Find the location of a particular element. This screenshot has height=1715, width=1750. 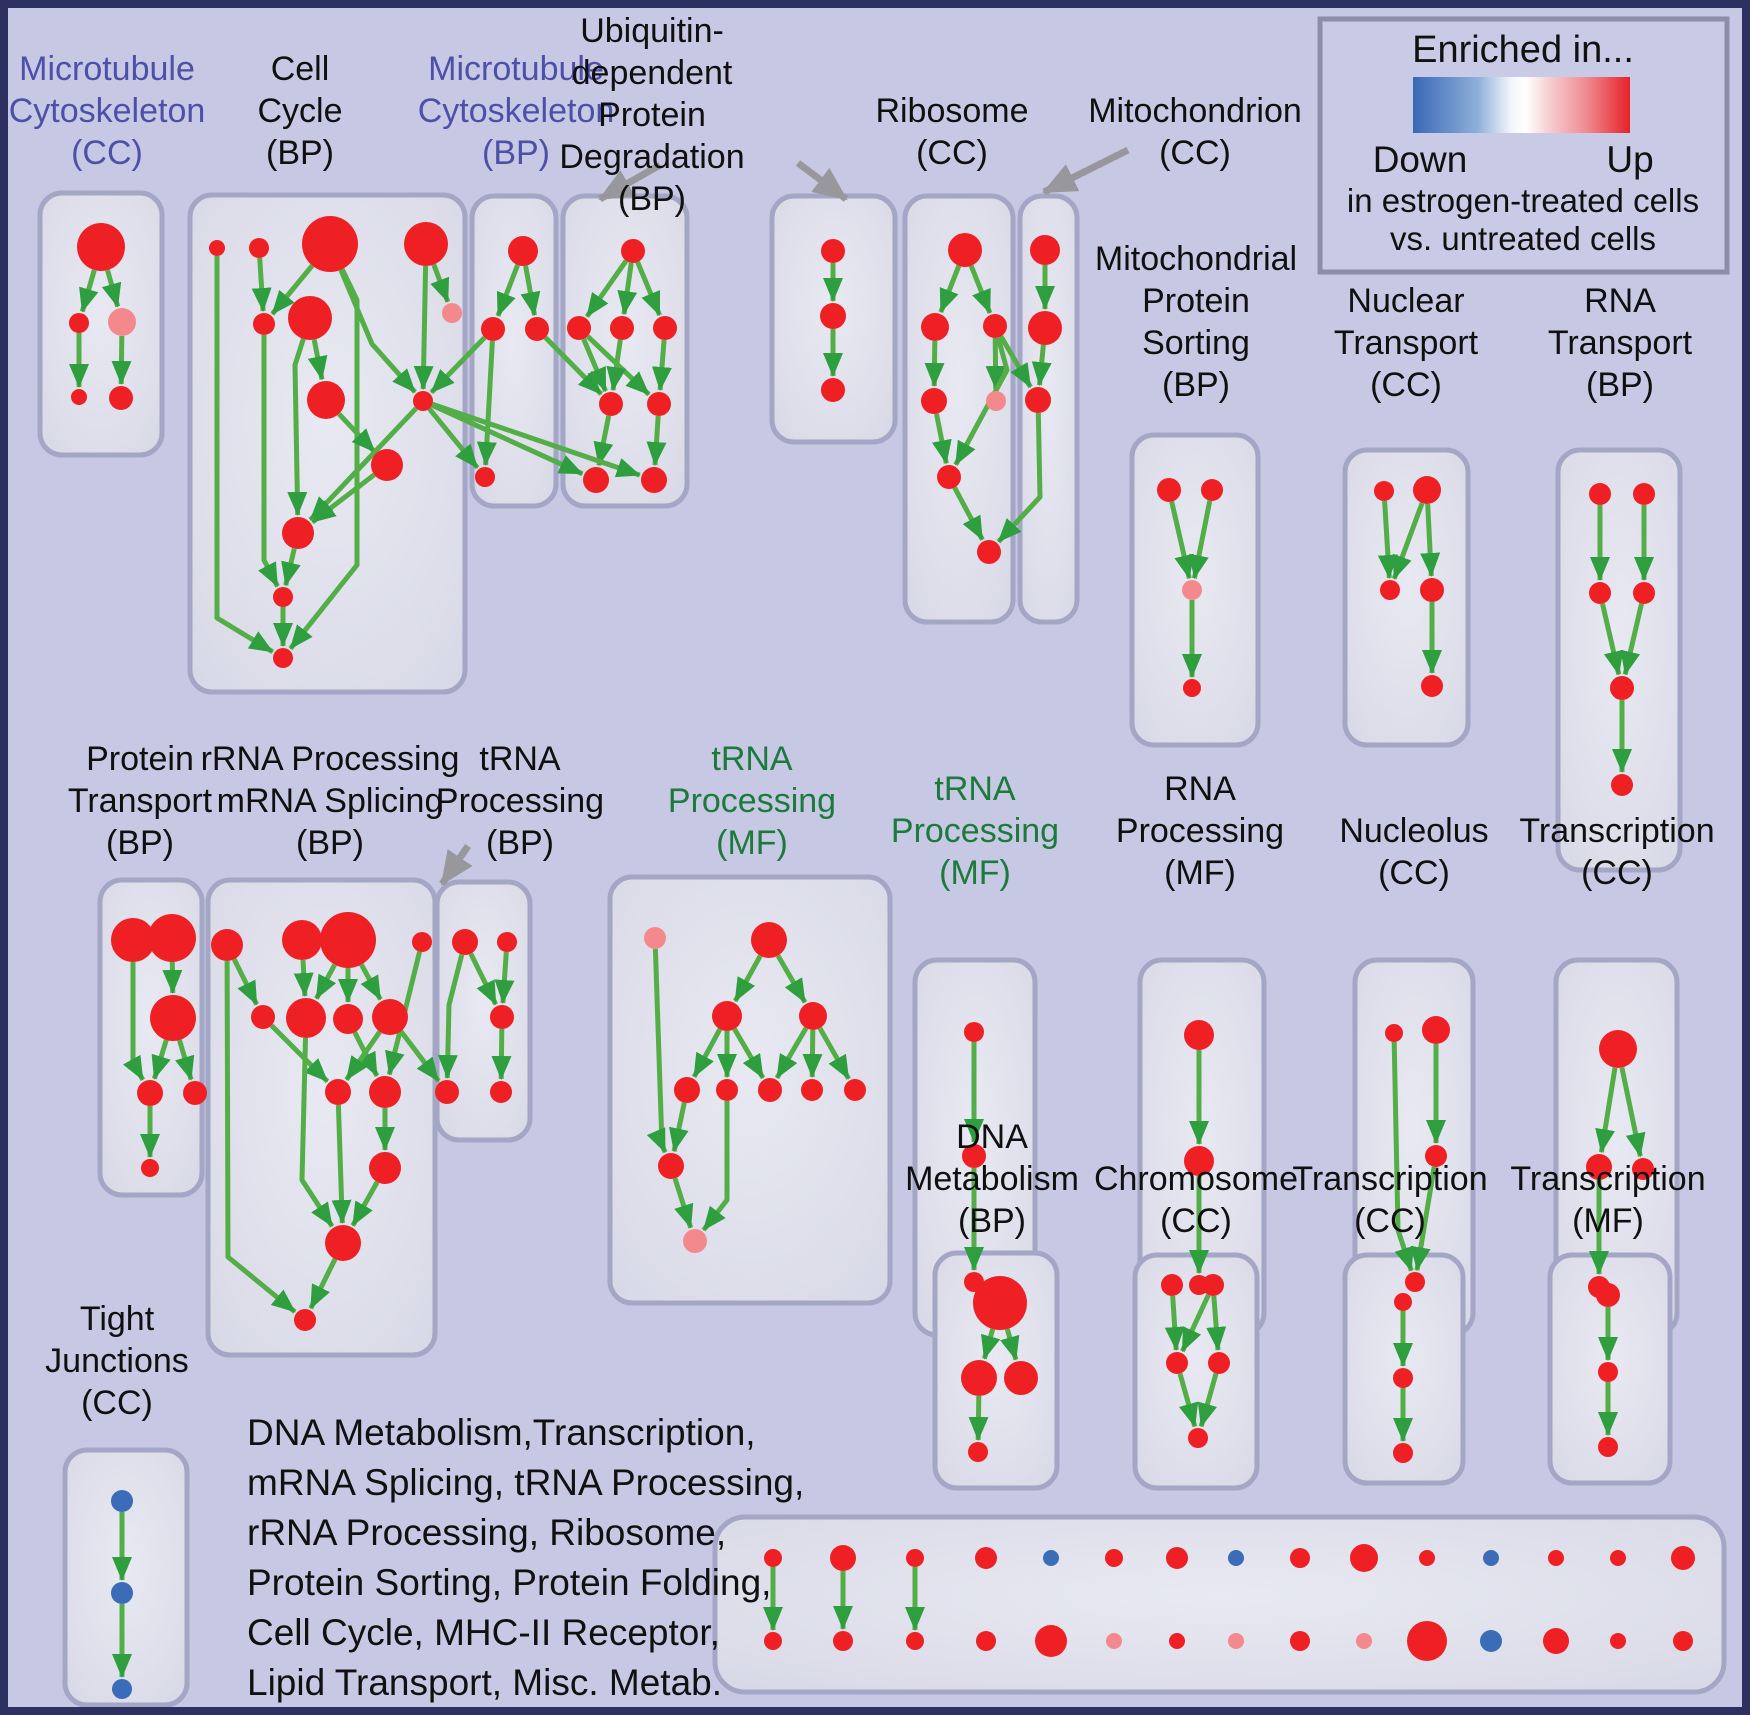

cluster-label-cell-cycle: Cycle is located at coordinates (299, 111).